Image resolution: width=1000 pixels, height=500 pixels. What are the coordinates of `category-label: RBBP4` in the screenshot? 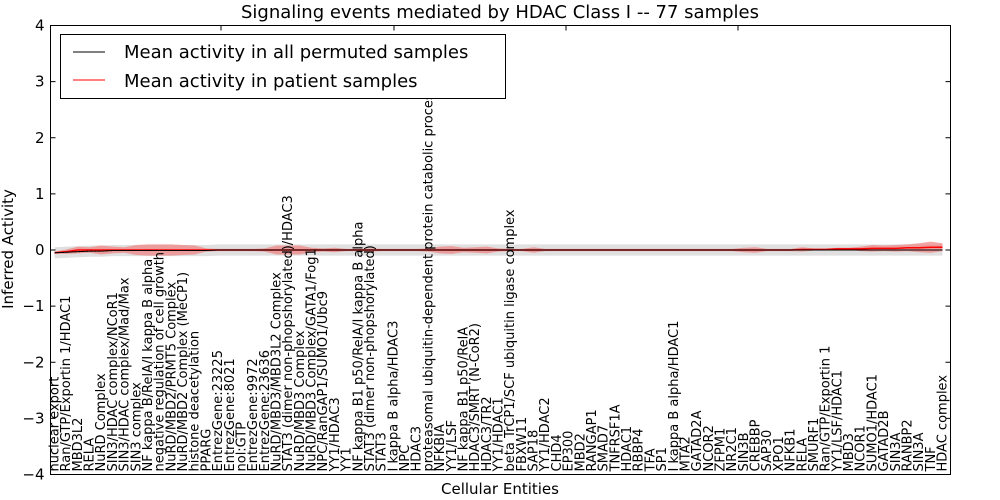 It's located at (639, 450).